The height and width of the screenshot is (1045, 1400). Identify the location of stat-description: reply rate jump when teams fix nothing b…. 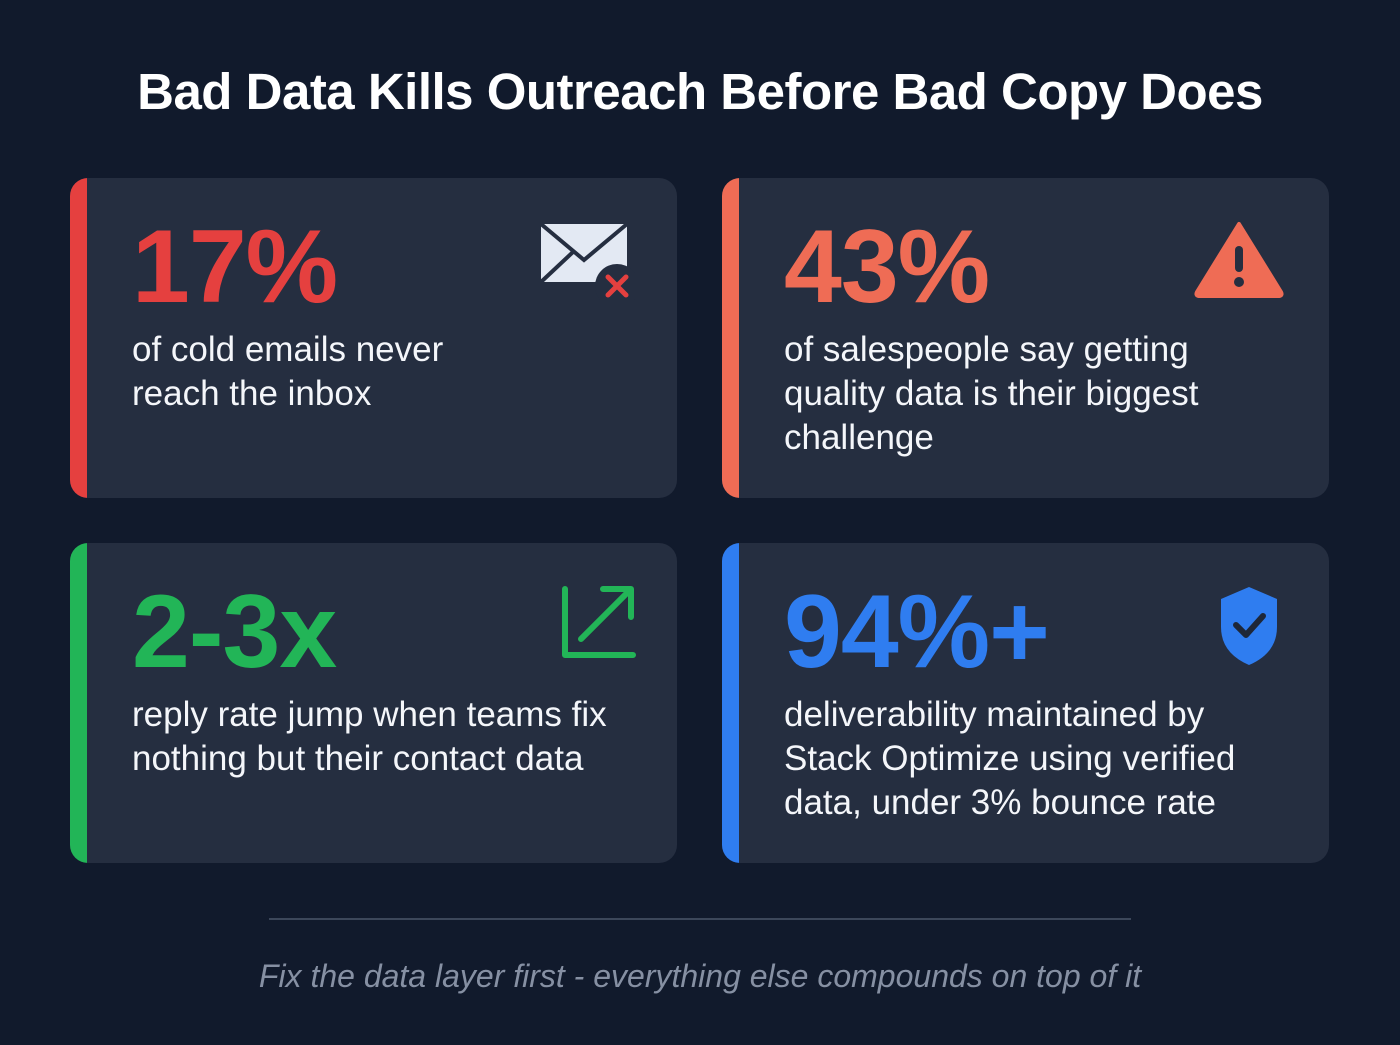
(369, 736).